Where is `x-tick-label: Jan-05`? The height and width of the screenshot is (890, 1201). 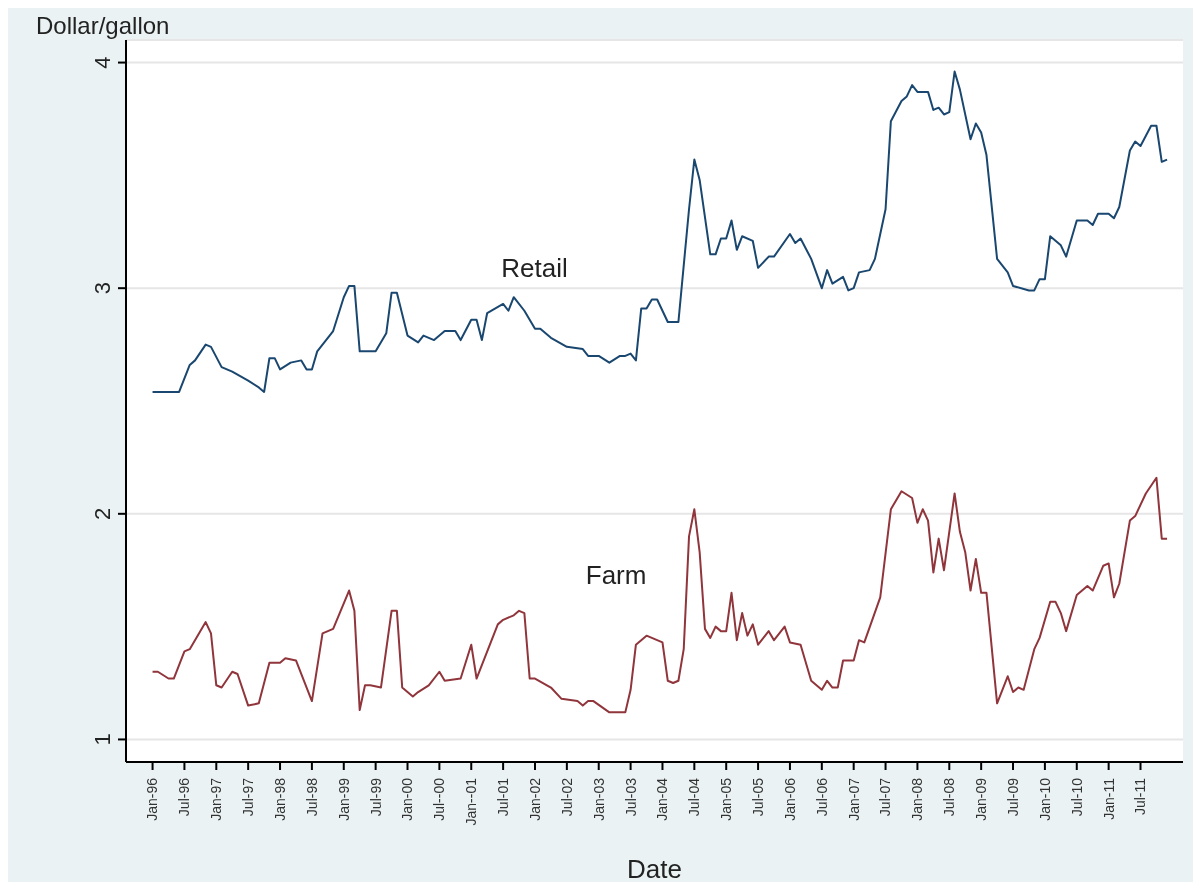
x-tick-label: Jan-05 is located at coordinates (726, 799).